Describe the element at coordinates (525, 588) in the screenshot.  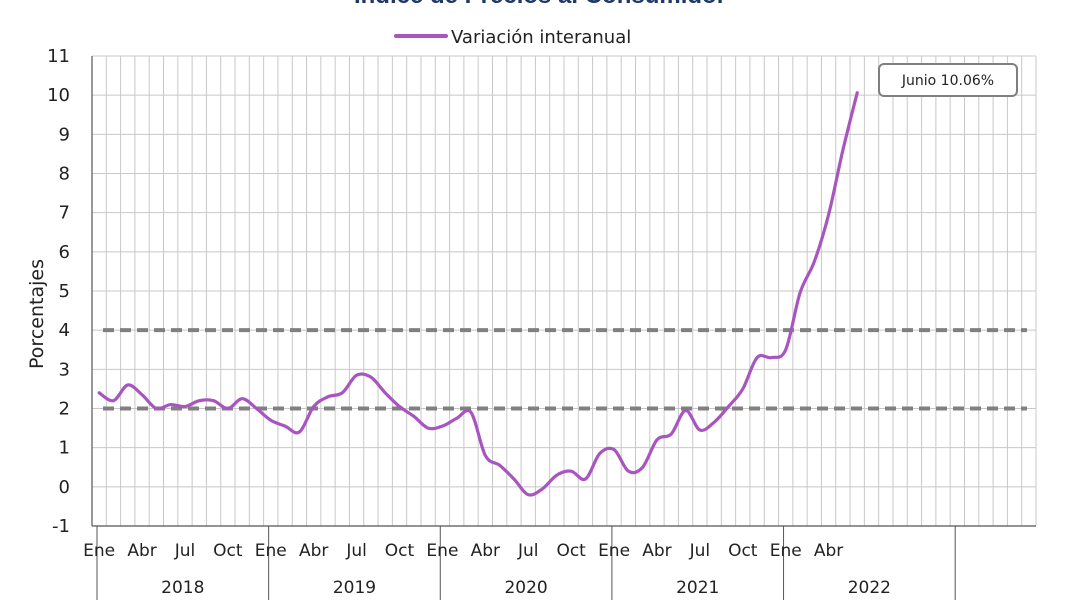
I see `year-label: 2020` at that location.